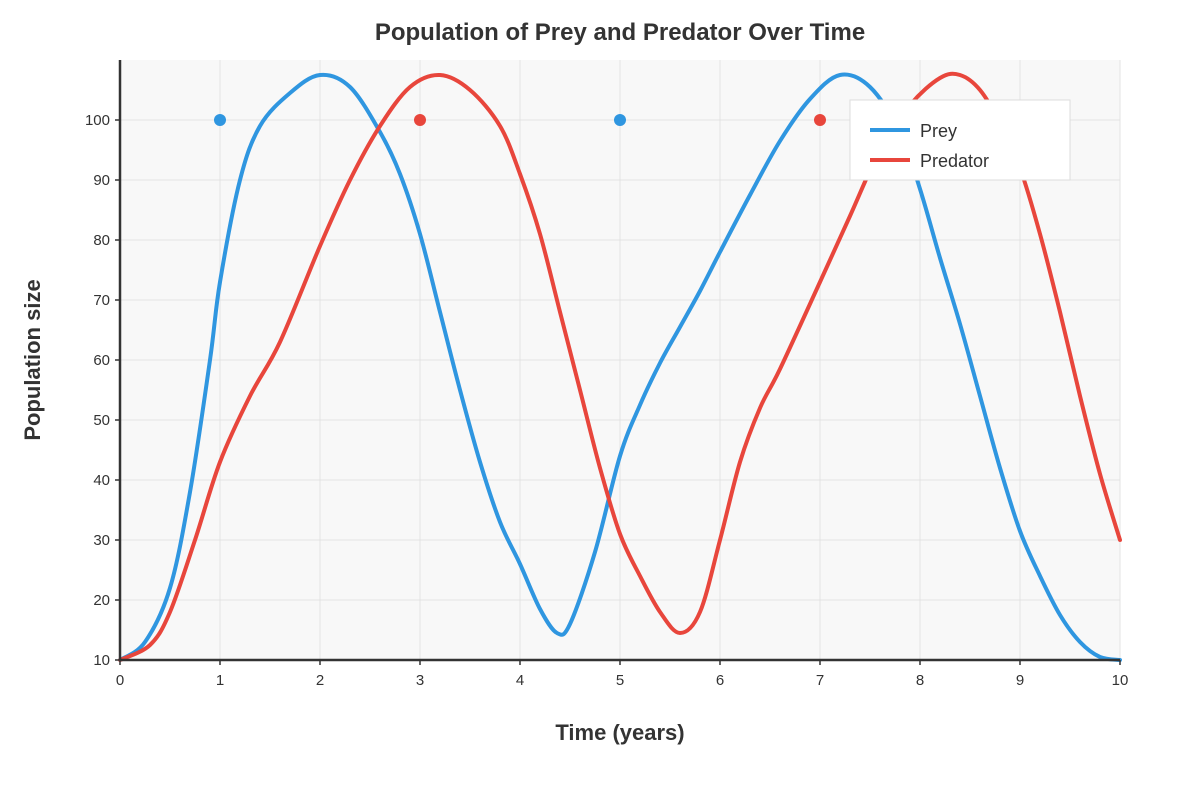 The image size is (1200, 805). I want to click on y-axis-title: Population size, so click(32, 359).